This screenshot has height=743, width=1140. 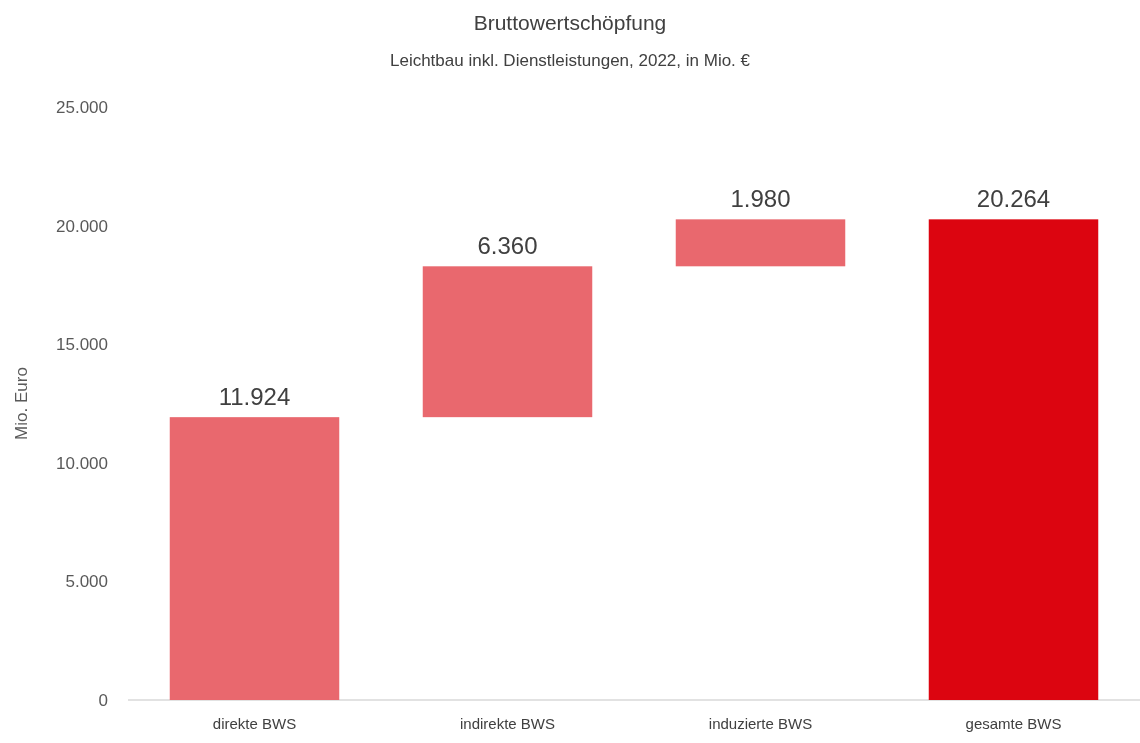 What do you see at coordinates (760, 723) in the screenshot?
I see `x-tick-label: induzierte BWS` at bounding box center [760, 723].